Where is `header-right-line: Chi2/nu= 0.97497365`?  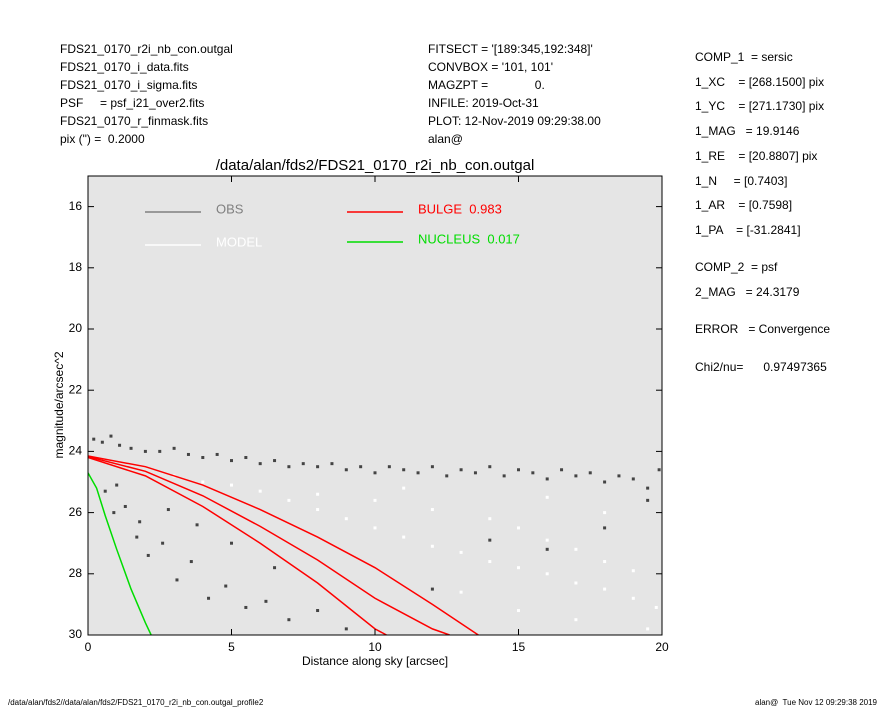
header-right-line: Chi2/nu= 0.97497365 is located at coordinates (761, 367).